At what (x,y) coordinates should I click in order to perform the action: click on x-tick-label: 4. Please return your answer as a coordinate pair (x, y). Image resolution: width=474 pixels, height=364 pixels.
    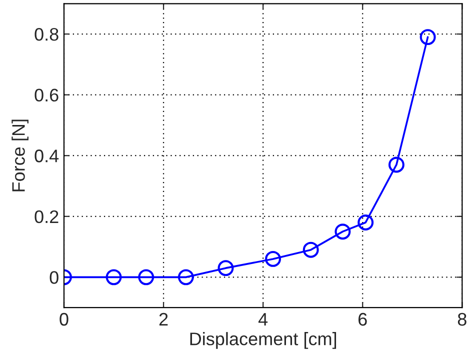
    Looking at the image, I should click on (263, 319).